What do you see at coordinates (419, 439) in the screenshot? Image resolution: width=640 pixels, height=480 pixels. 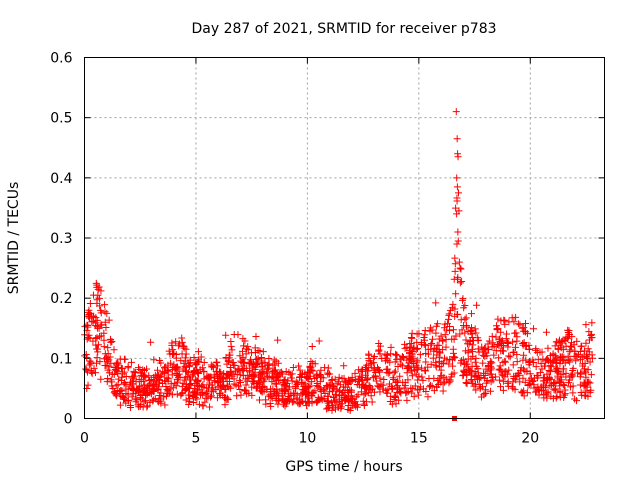 I see `x-tick-label: 15` at bounding box center [419, 439].